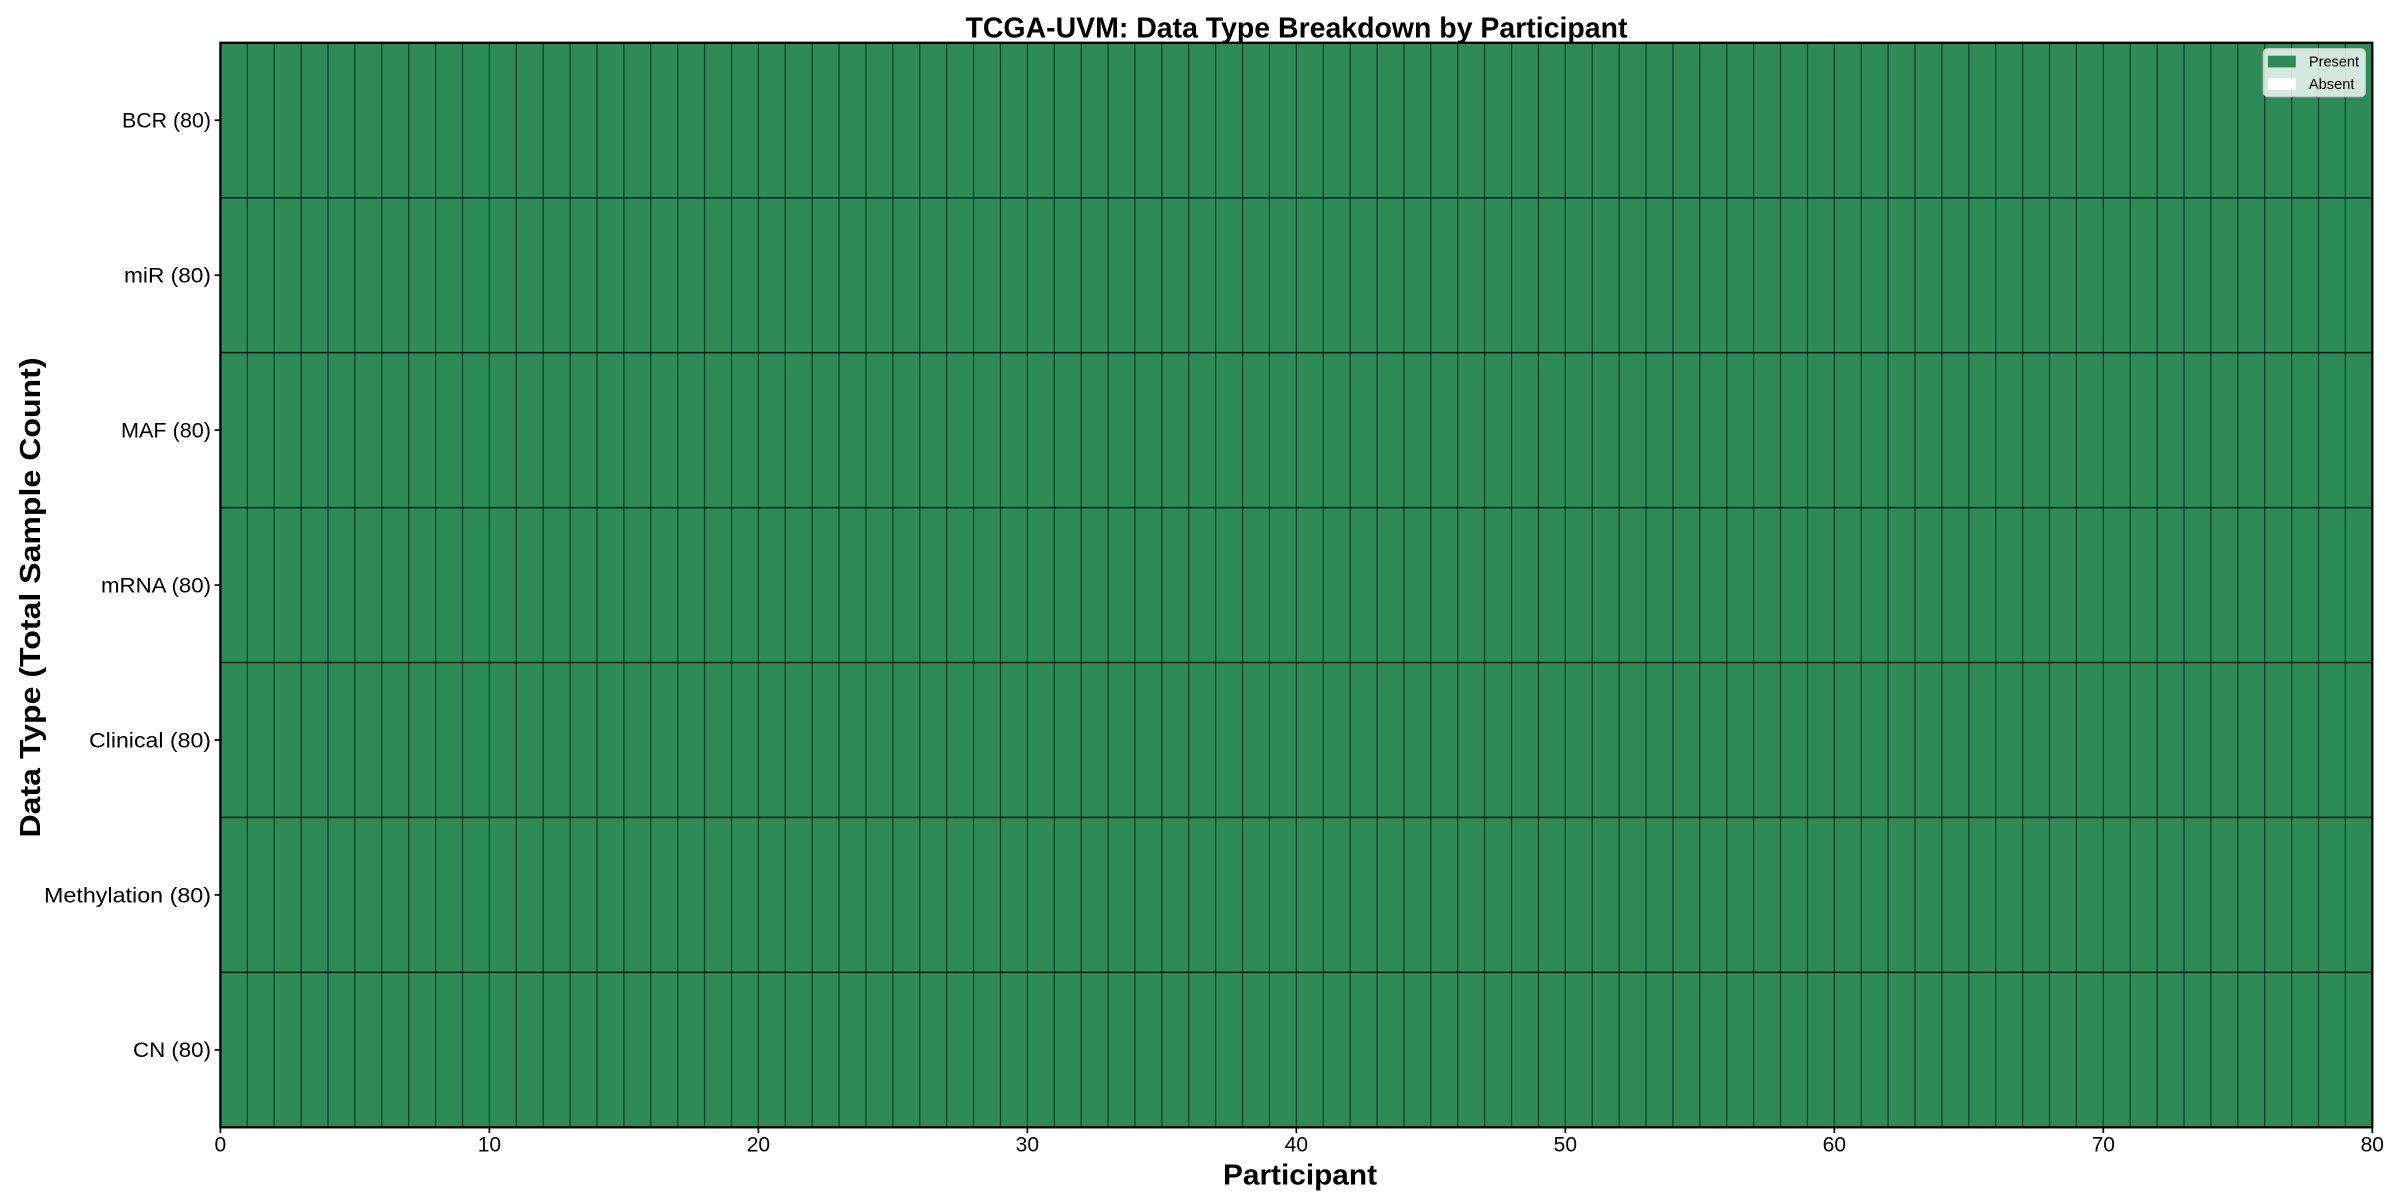 The height and width of the screenshot is (1200, 2400). What do you see at coordinates (2332, 85) in the screenshot?
I see `svg-text: Absent` at bounding box center [2332, 85].